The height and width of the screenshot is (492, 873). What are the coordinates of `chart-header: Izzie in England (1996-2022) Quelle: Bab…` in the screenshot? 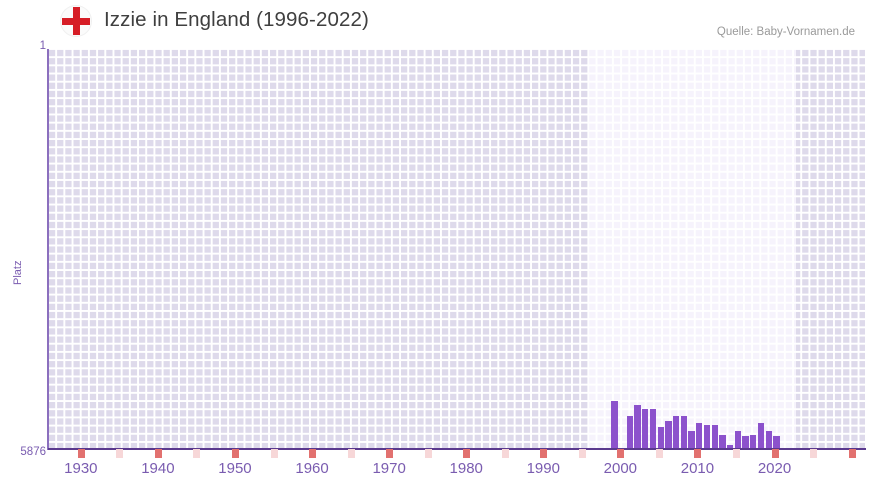 It's located at (436, 22).